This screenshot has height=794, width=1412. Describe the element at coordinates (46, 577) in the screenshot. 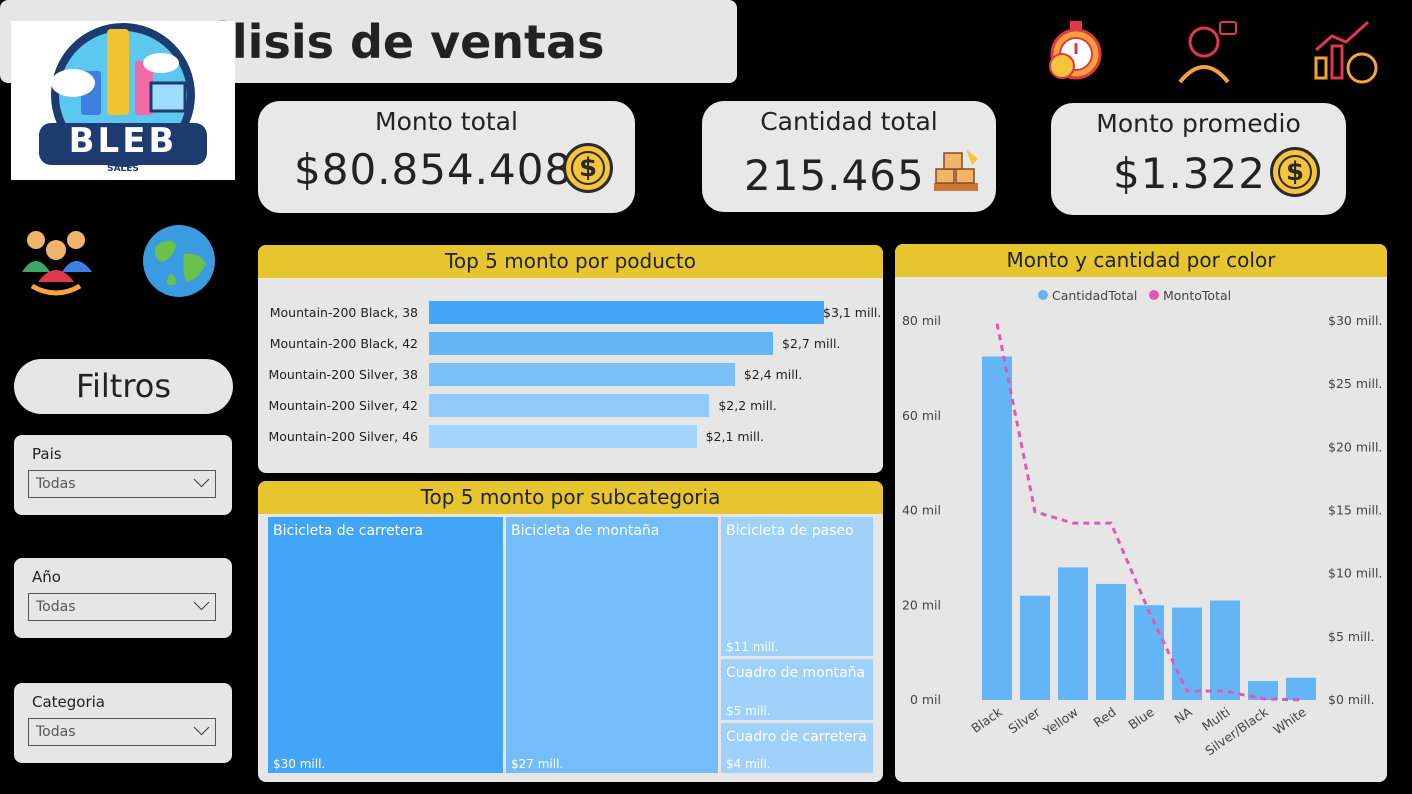

I see `filter-label: Año` at that location.